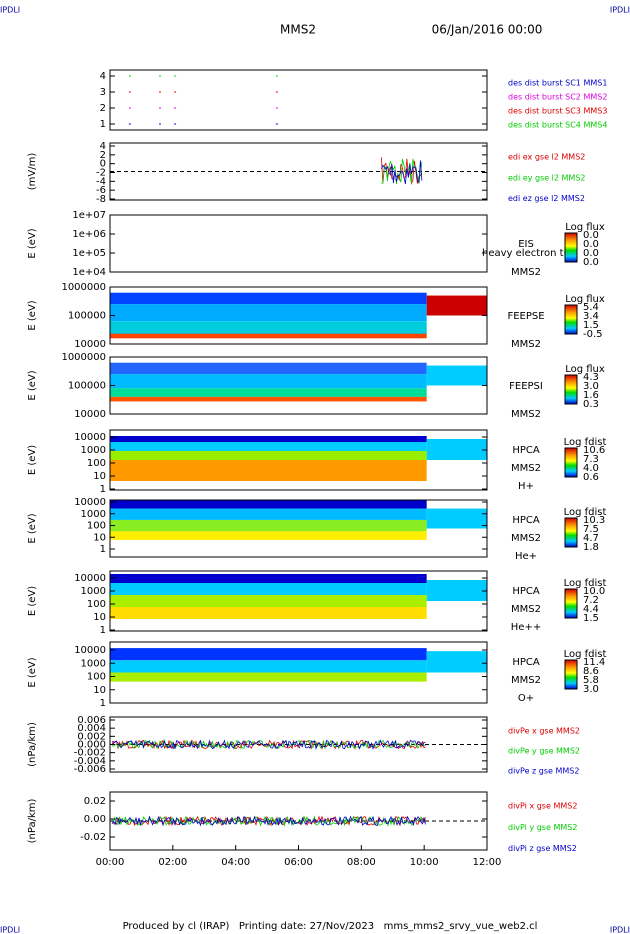  Describe the element at coordinates (594, 591) in the screenshot. I see `colorbar-tick: 10.0` at that location.